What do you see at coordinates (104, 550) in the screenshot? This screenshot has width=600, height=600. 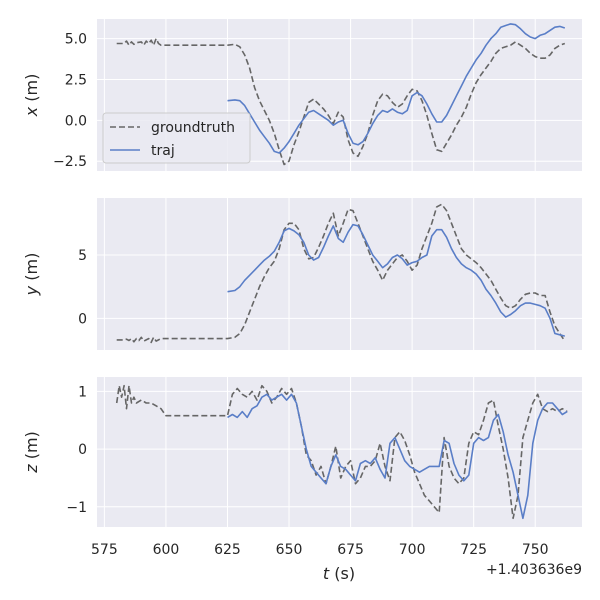 I see `x-tick-label: 575` at bounding box center [104, 550].